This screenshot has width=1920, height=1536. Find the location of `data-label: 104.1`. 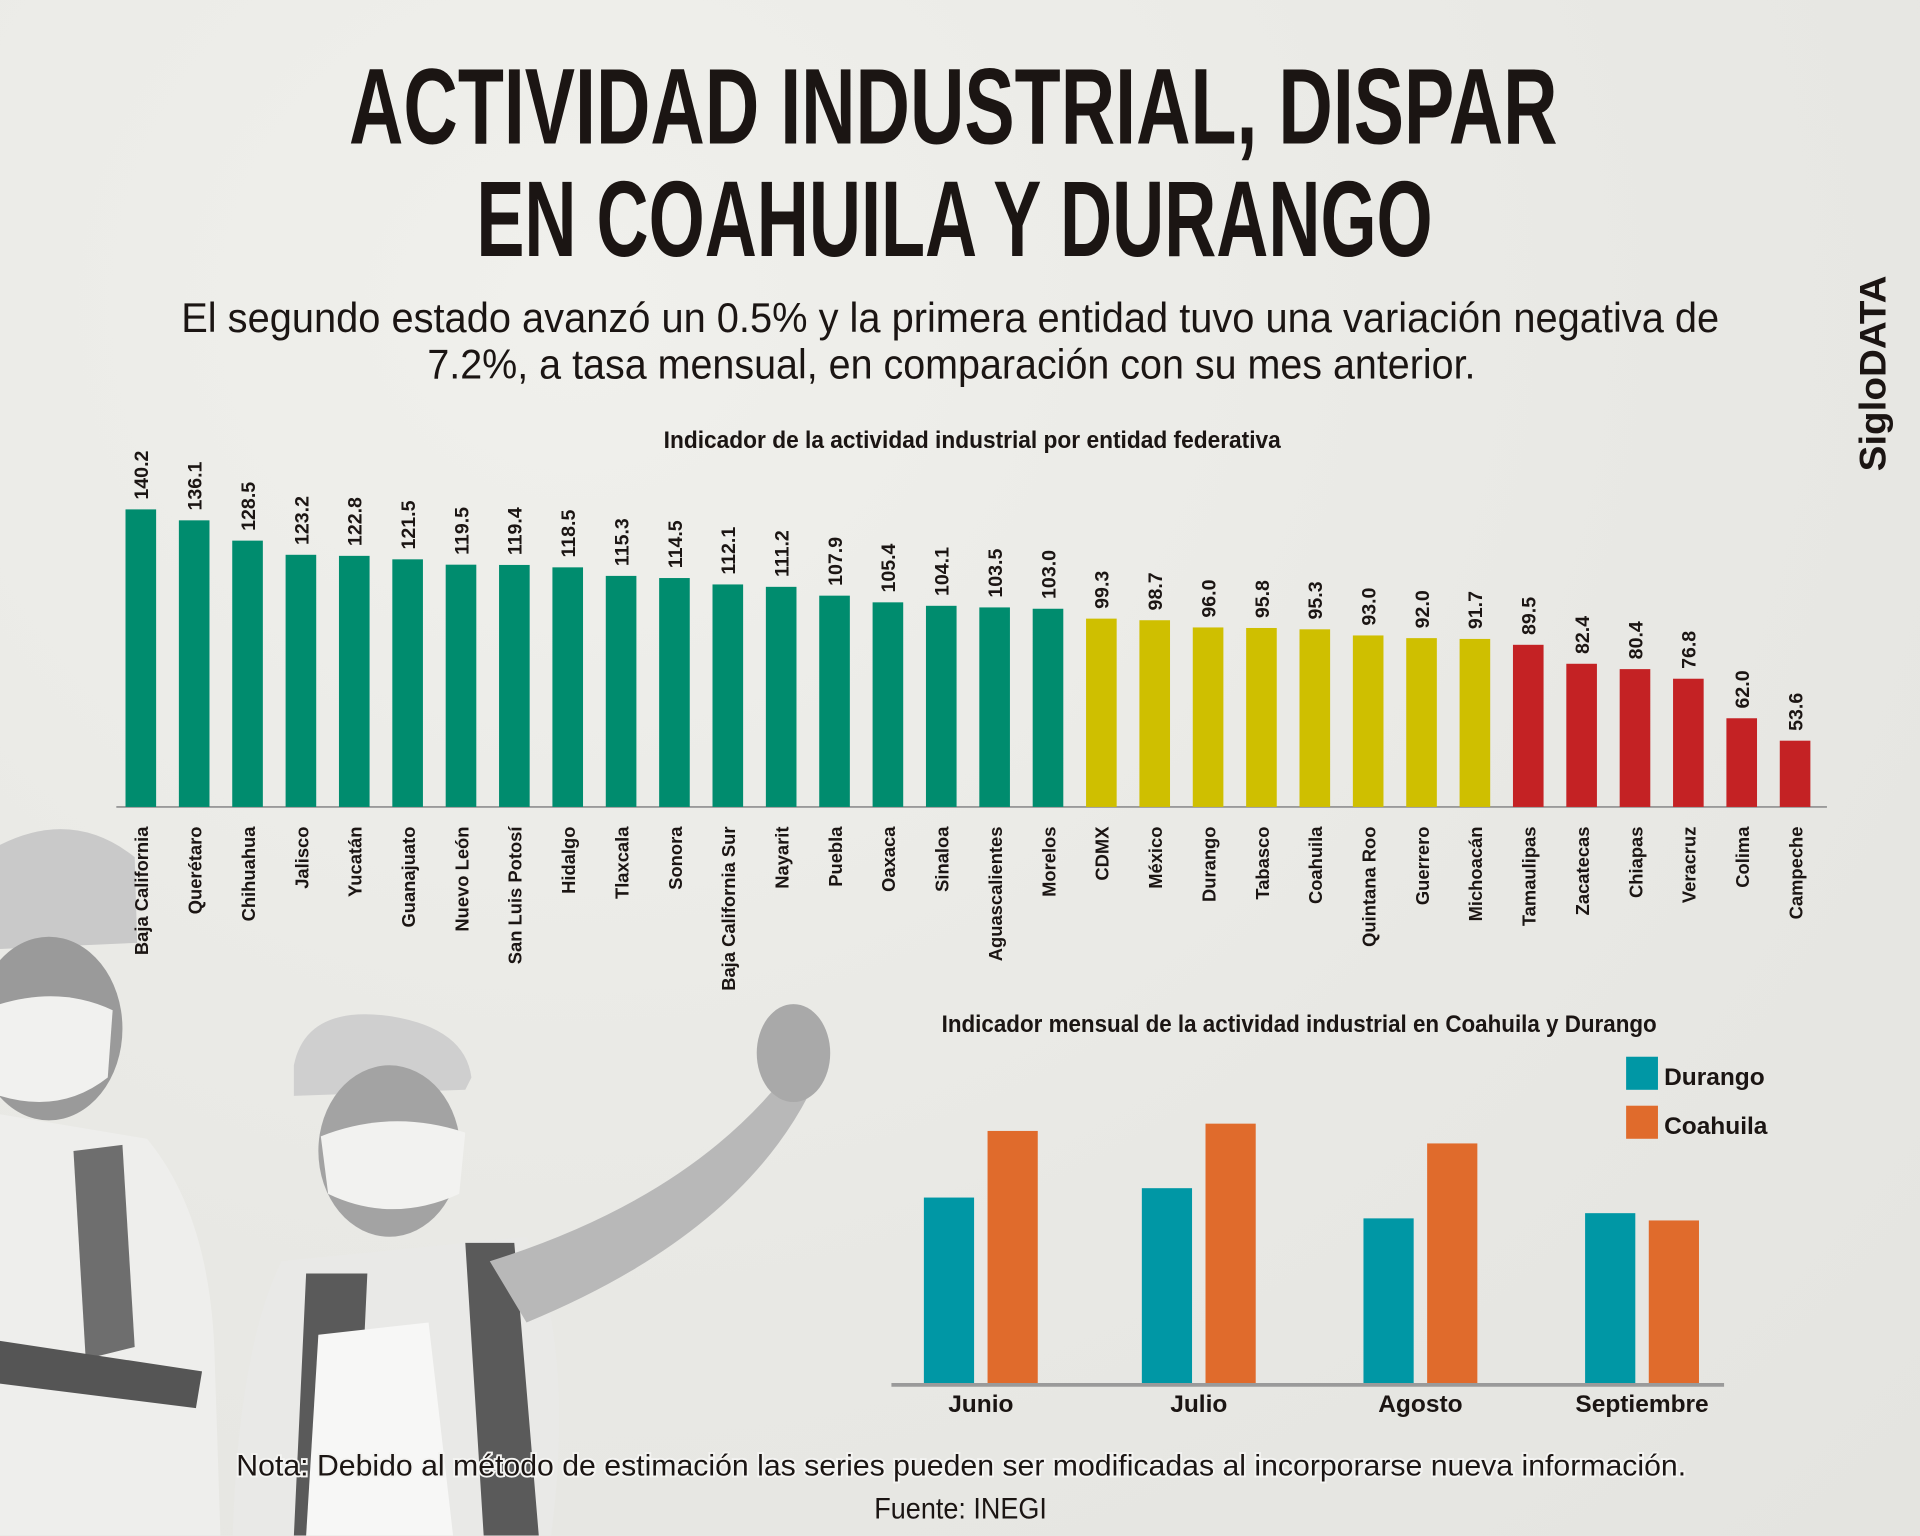

data-label: 104.1 is located at coordinates (943, 571).